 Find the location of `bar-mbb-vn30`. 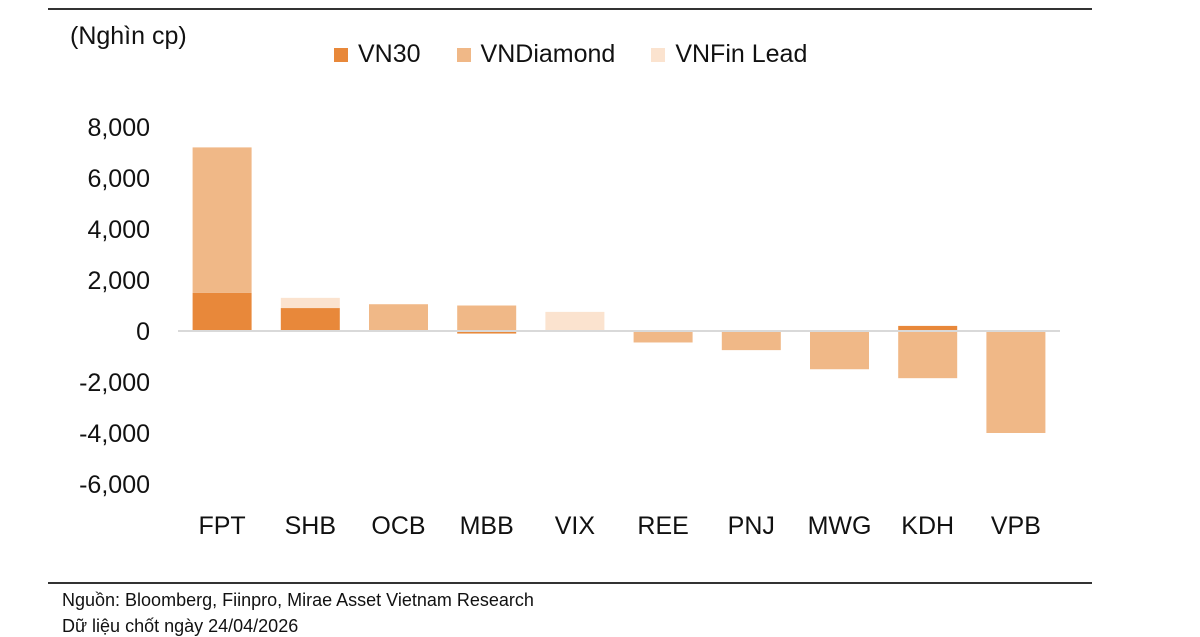

bar-mbb-vn30 is located at coordinates (487, 332).